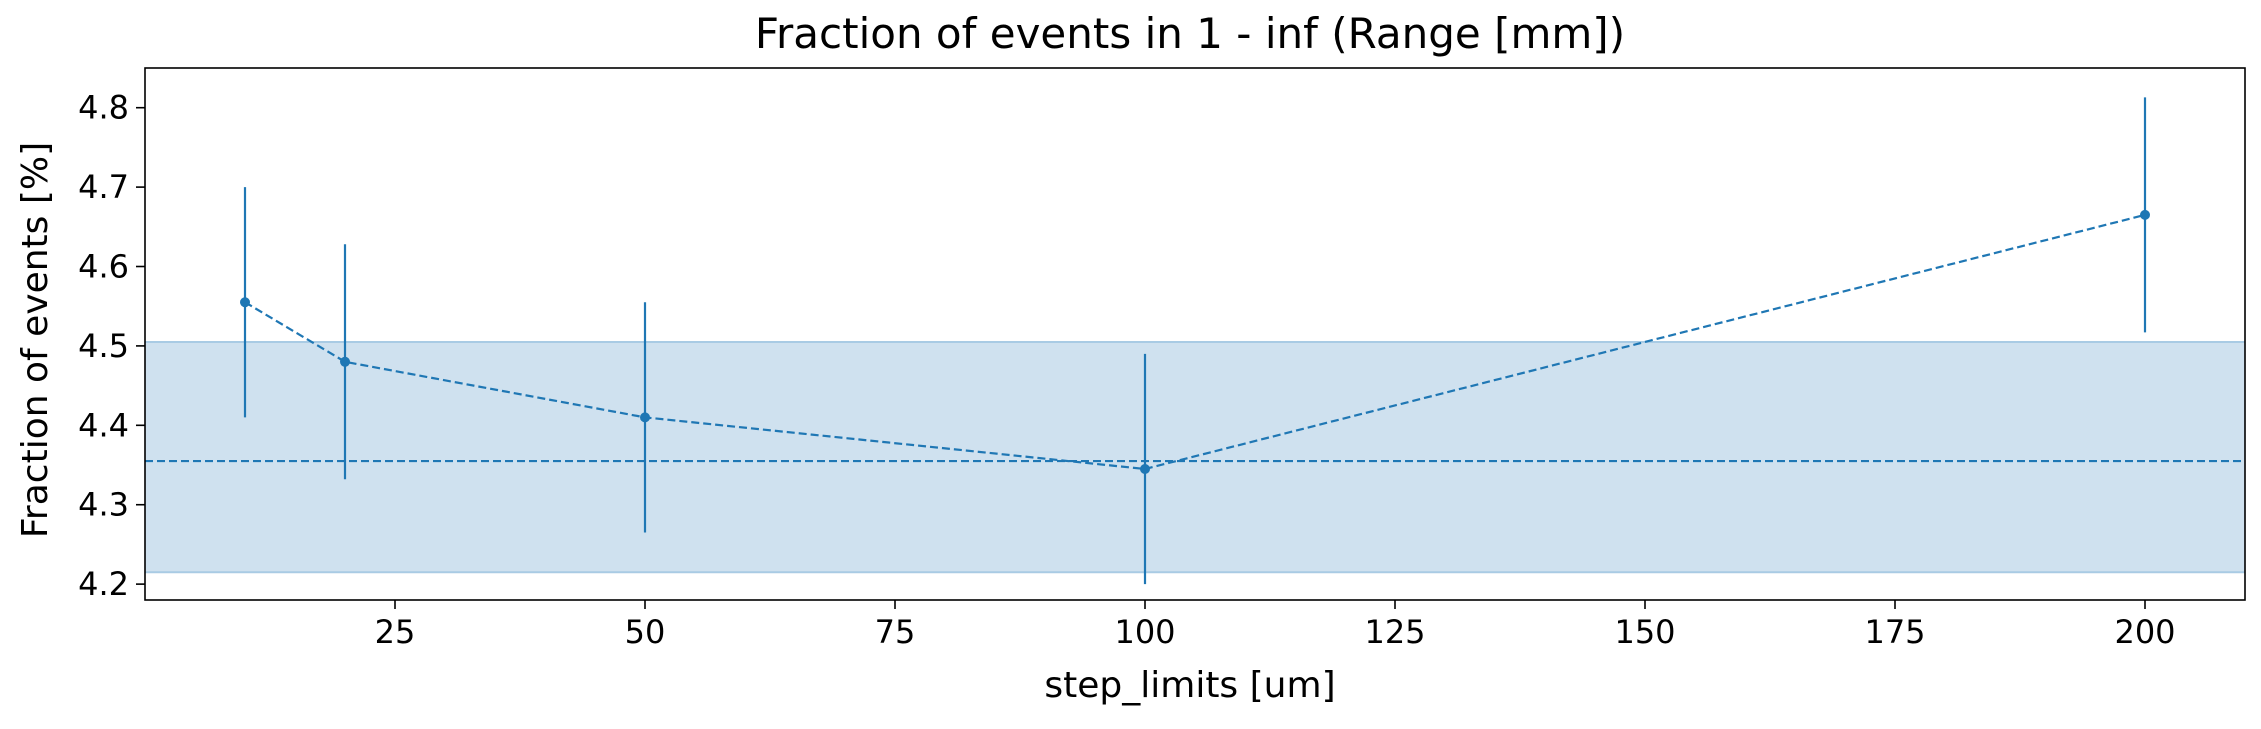 Image resolution: width=2261 pixels, height=729 pixels. What do you see at coordinates (1275, 625) in the screenshot?
I see `x-axis-ticks: 25 50 75 100 125 150 175 200` at bounding box center [1275, 625].